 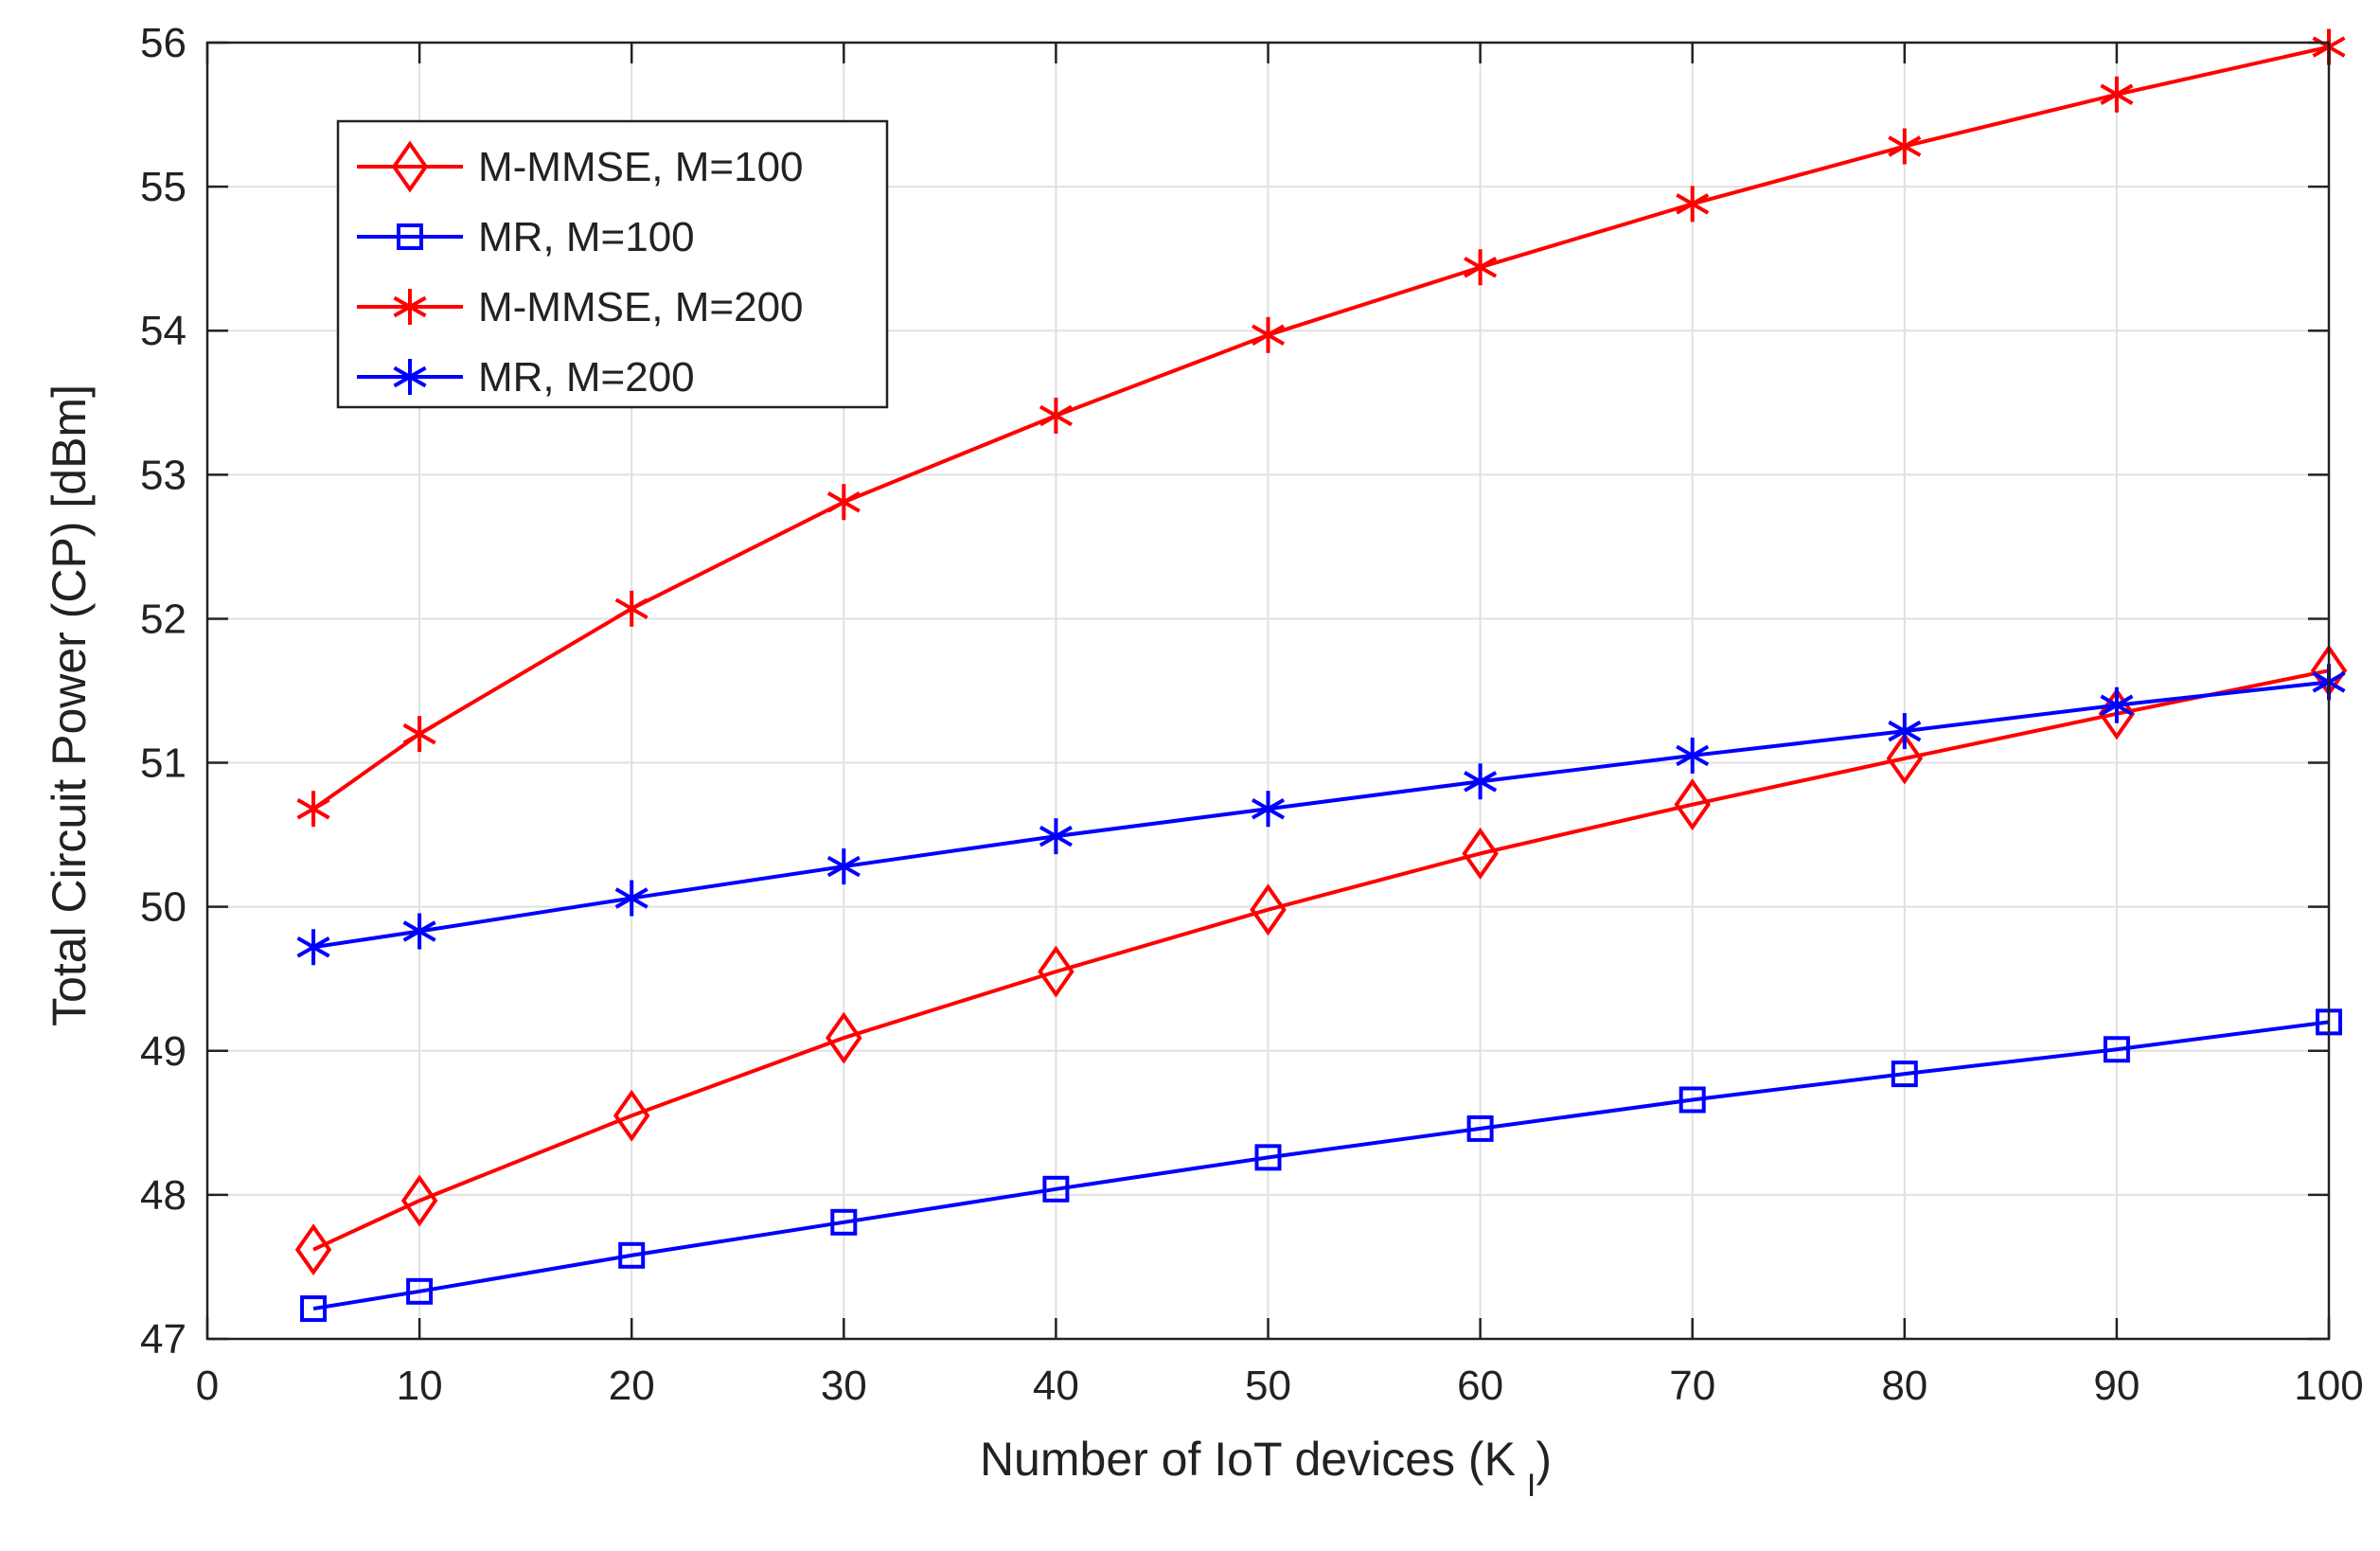 I want to click on y-tick-label: 48, so click(x=163, y=1195).